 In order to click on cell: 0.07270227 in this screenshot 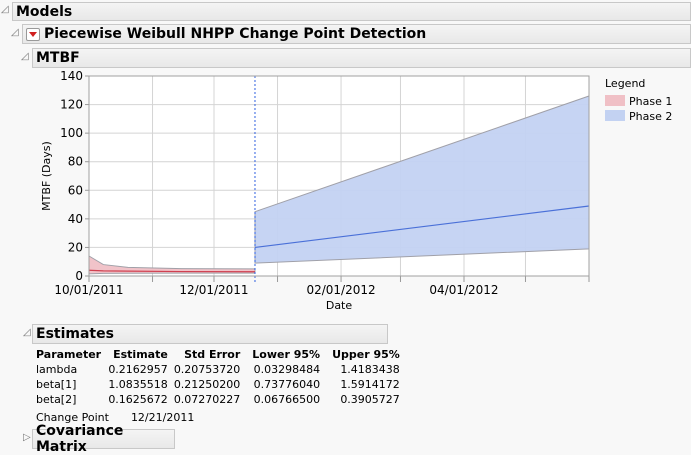, I will do `click(207, 399)`.